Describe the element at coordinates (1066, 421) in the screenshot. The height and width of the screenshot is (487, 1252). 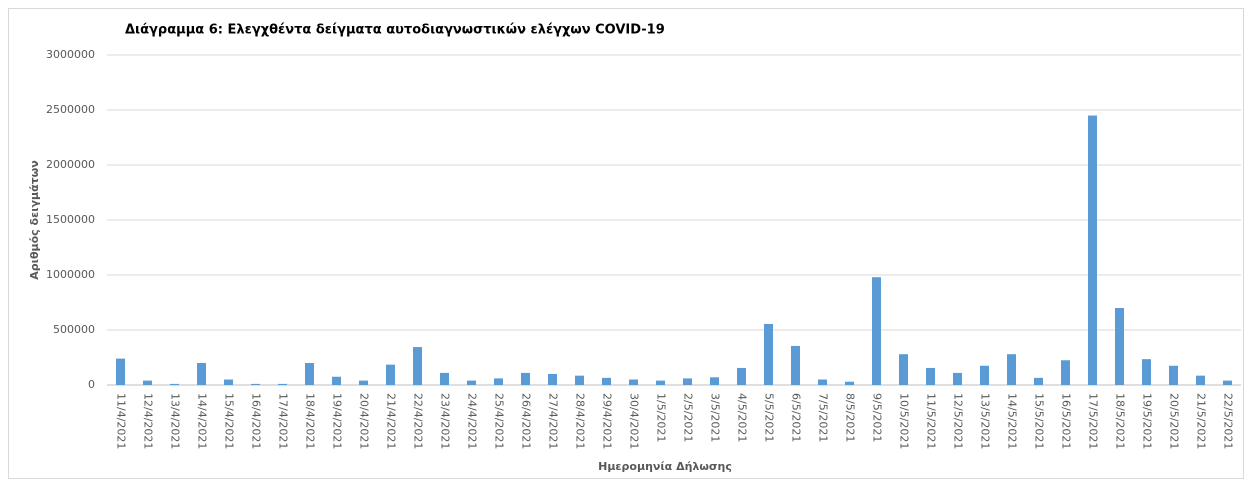
I see `x-tick-label: 16/5/2021` at that location.